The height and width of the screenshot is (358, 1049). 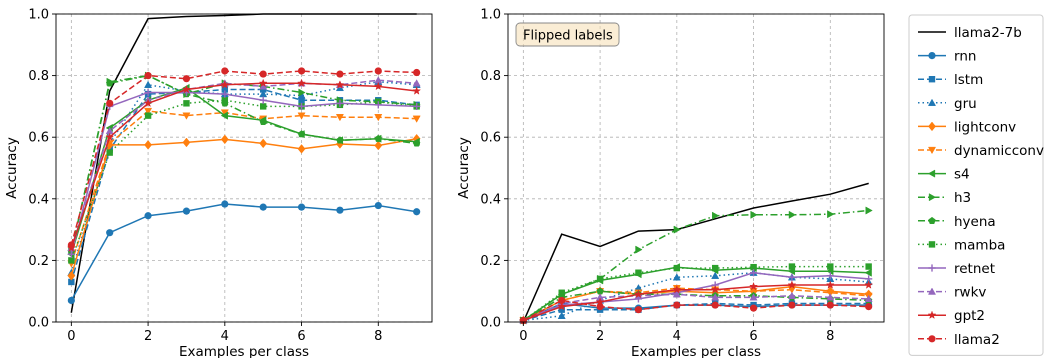 I want to click on annotation-box: Flipped labels, so click(x=567, y=34).